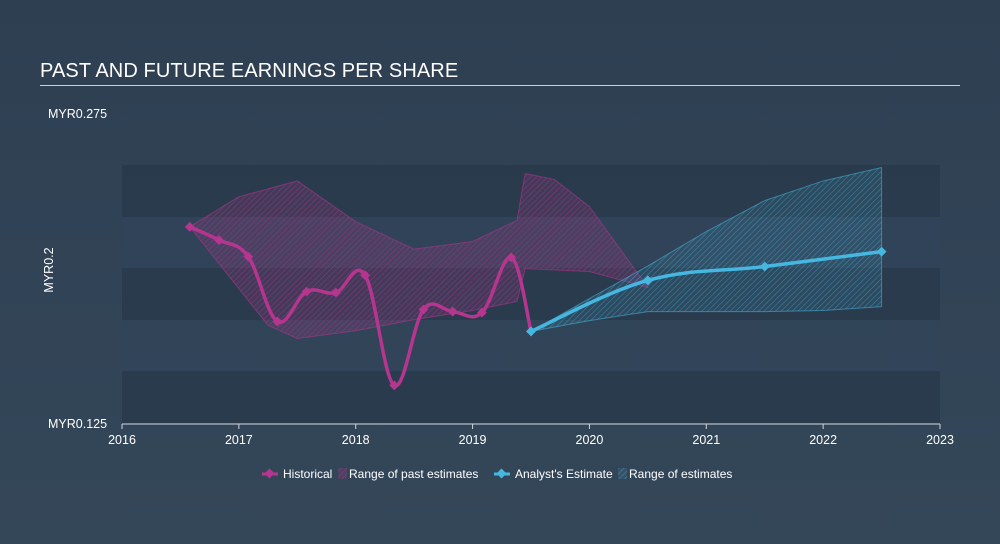 Image resolution: width=1000 pixels, height=544 pixels. What do you see at coordinates (473, 440) in the screenshot?
I see `x-tick-label-2019: 2019` at bounding box center [473, 440].